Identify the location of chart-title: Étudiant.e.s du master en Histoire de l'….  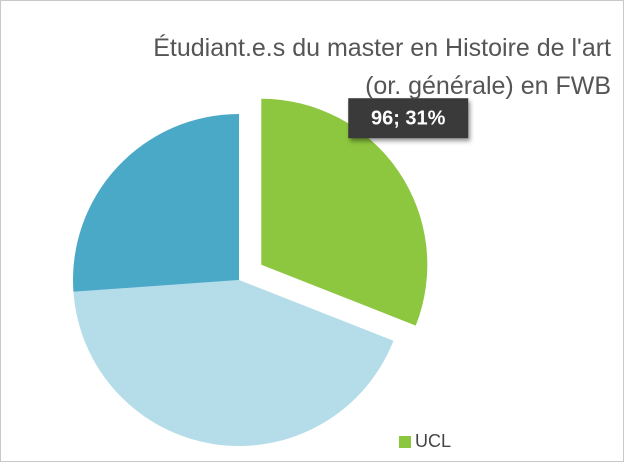
(382, 67).